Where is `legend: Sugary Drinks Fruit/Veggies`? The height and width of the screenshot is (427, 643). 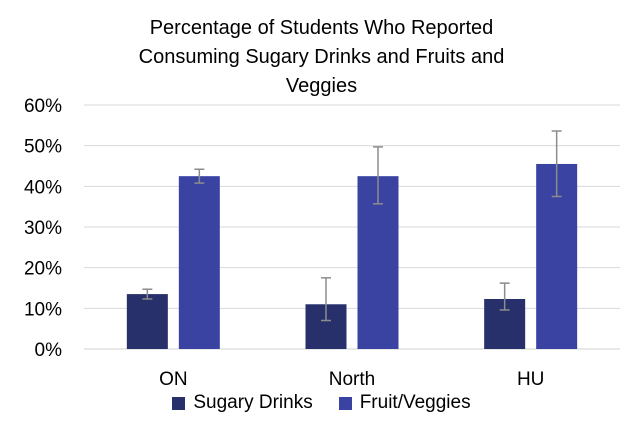 legend: Sugary Drinks Fruit/Veggies is located at coordinates (321, 403).